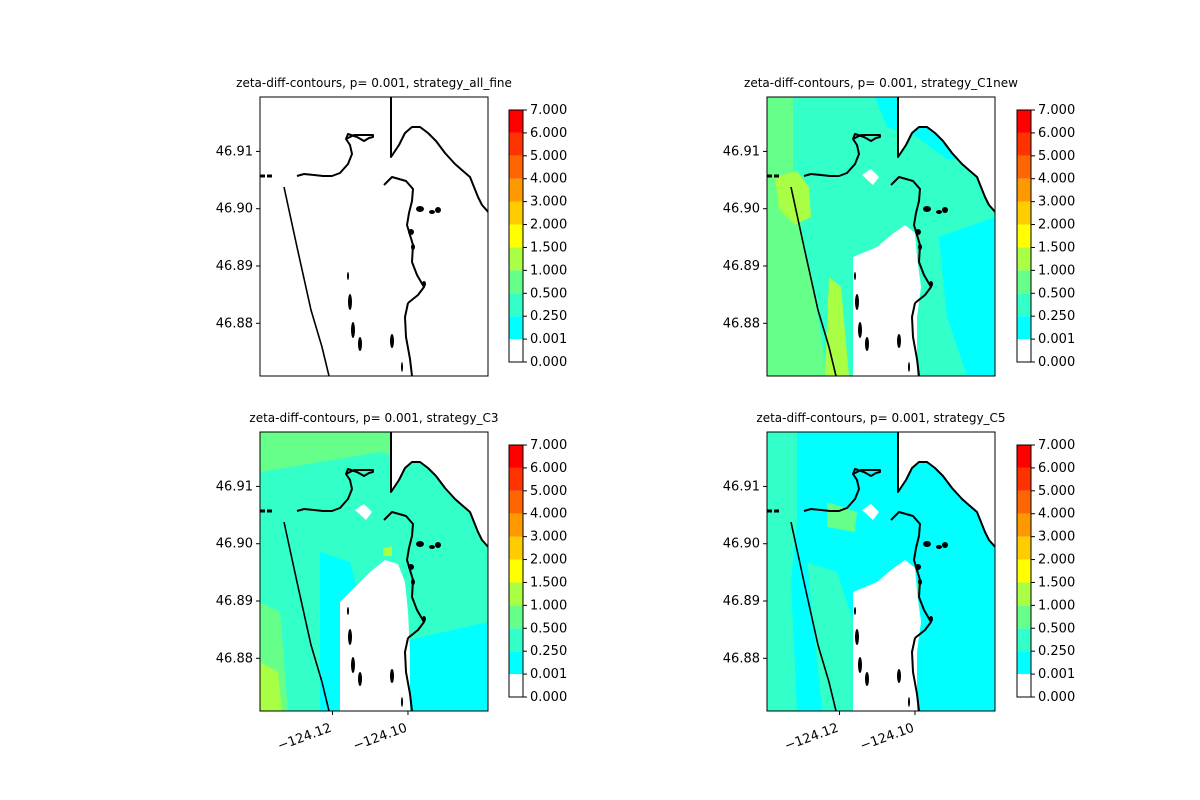 Image resolution: width=1200 pixels, height=800 pixels. What do you see at coordinates (1056, 674) in the screenshot?
I see `colorbar-tick-label: 0.001` at bounding box center [1056, 674].